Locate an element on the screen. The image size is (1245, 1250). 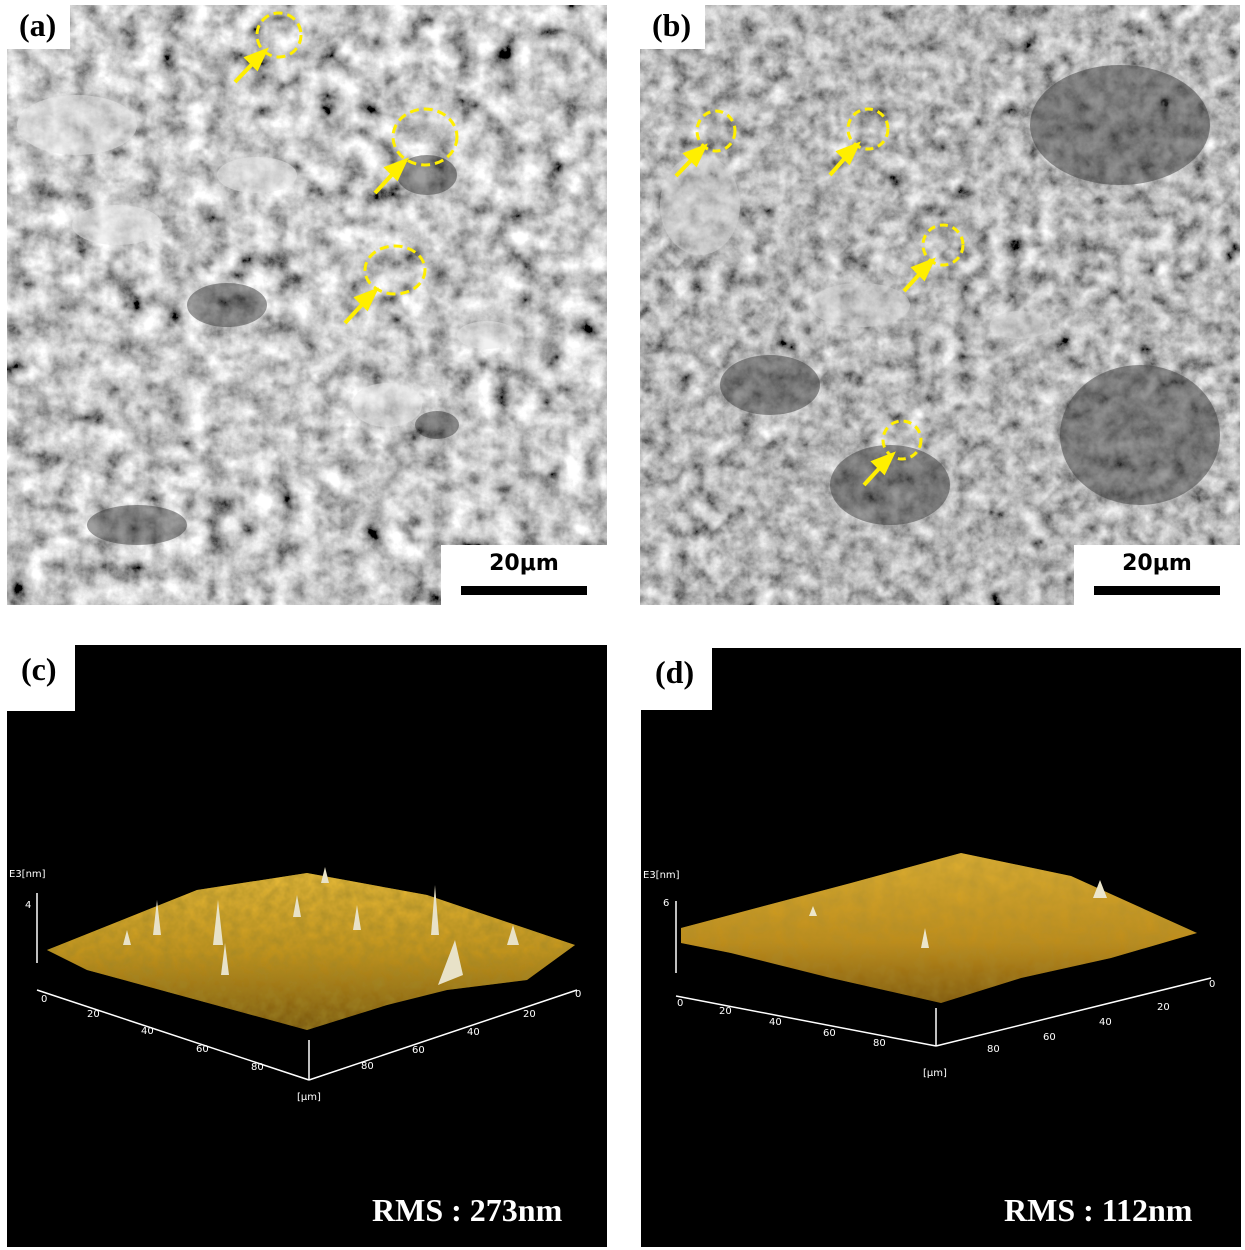
sem-dark-patches-a is located at coordinates (273, 350).